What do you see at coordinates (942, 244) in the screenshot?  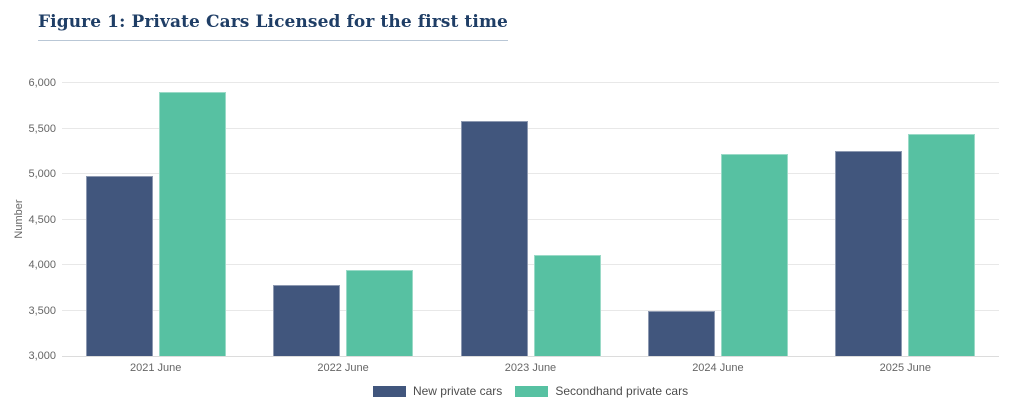 I see `bar-secondhand-private-cars-2025-june` at bounding box center [942, 244].